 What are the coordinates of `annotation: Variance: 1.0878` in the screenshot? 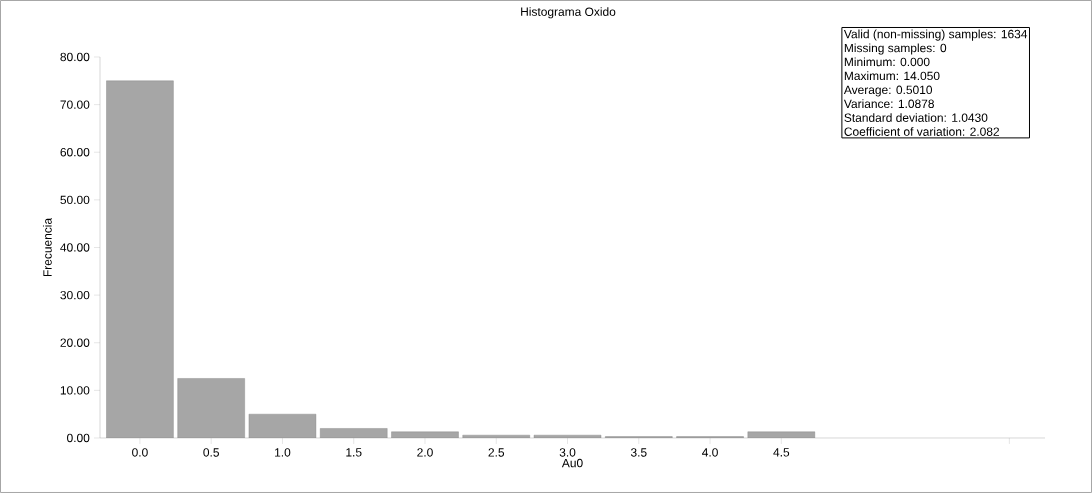 It's located at (888, 103).